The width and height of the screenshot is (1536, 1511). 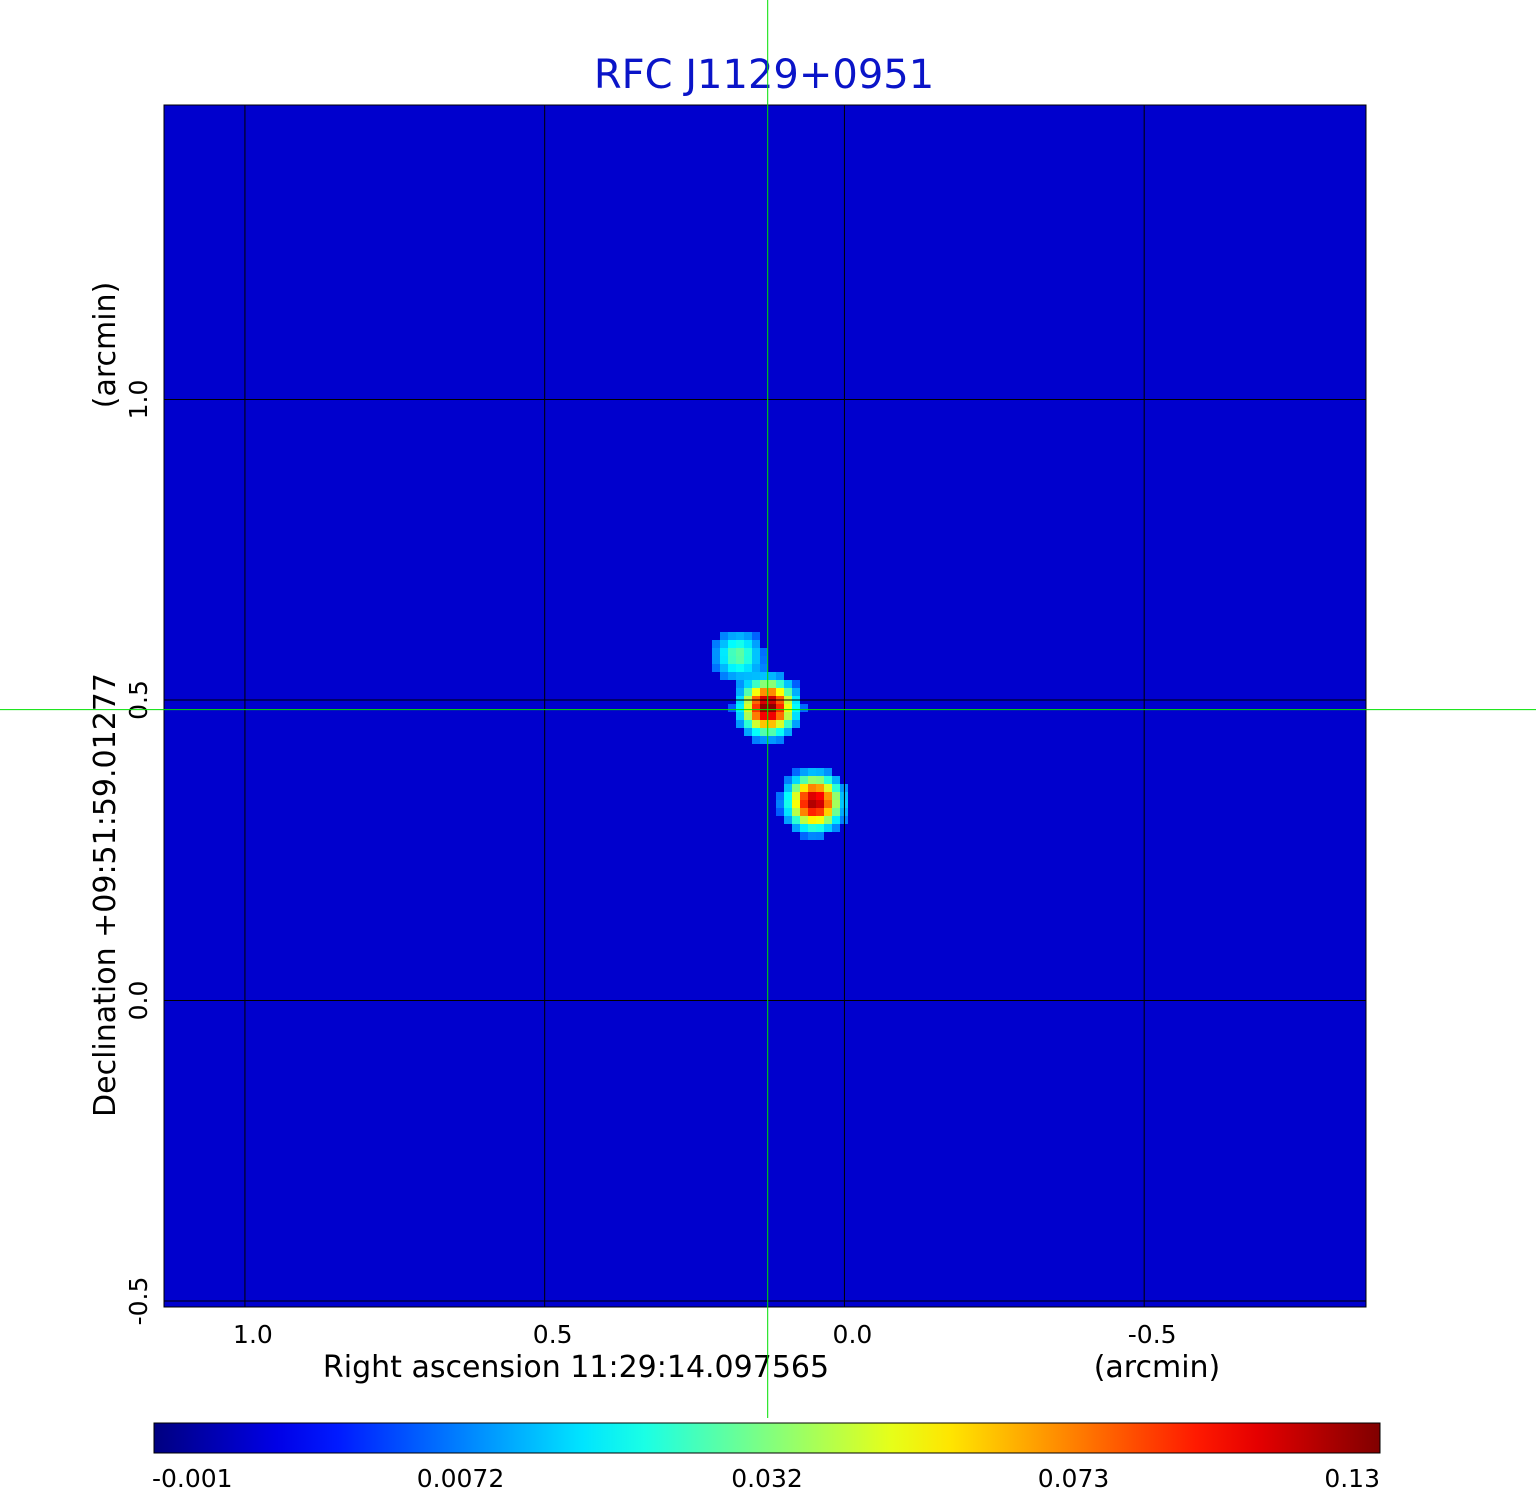 What do you see at coordinates (138, 1301) in the screenshot?
I see `y-tick-label: -0.5` at bounding box center [138, 1301].